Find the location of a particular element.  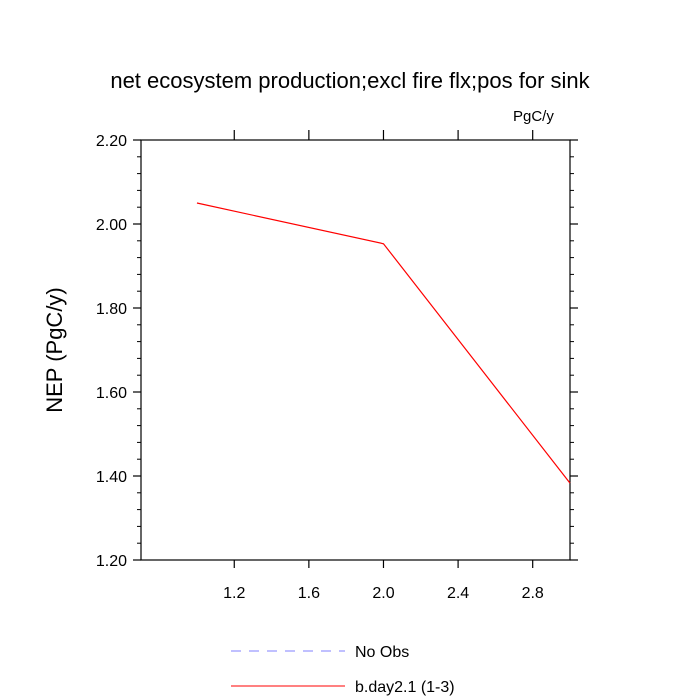

legend-label: b.day2.1 (1-3) is located at coordinates (405, 687).